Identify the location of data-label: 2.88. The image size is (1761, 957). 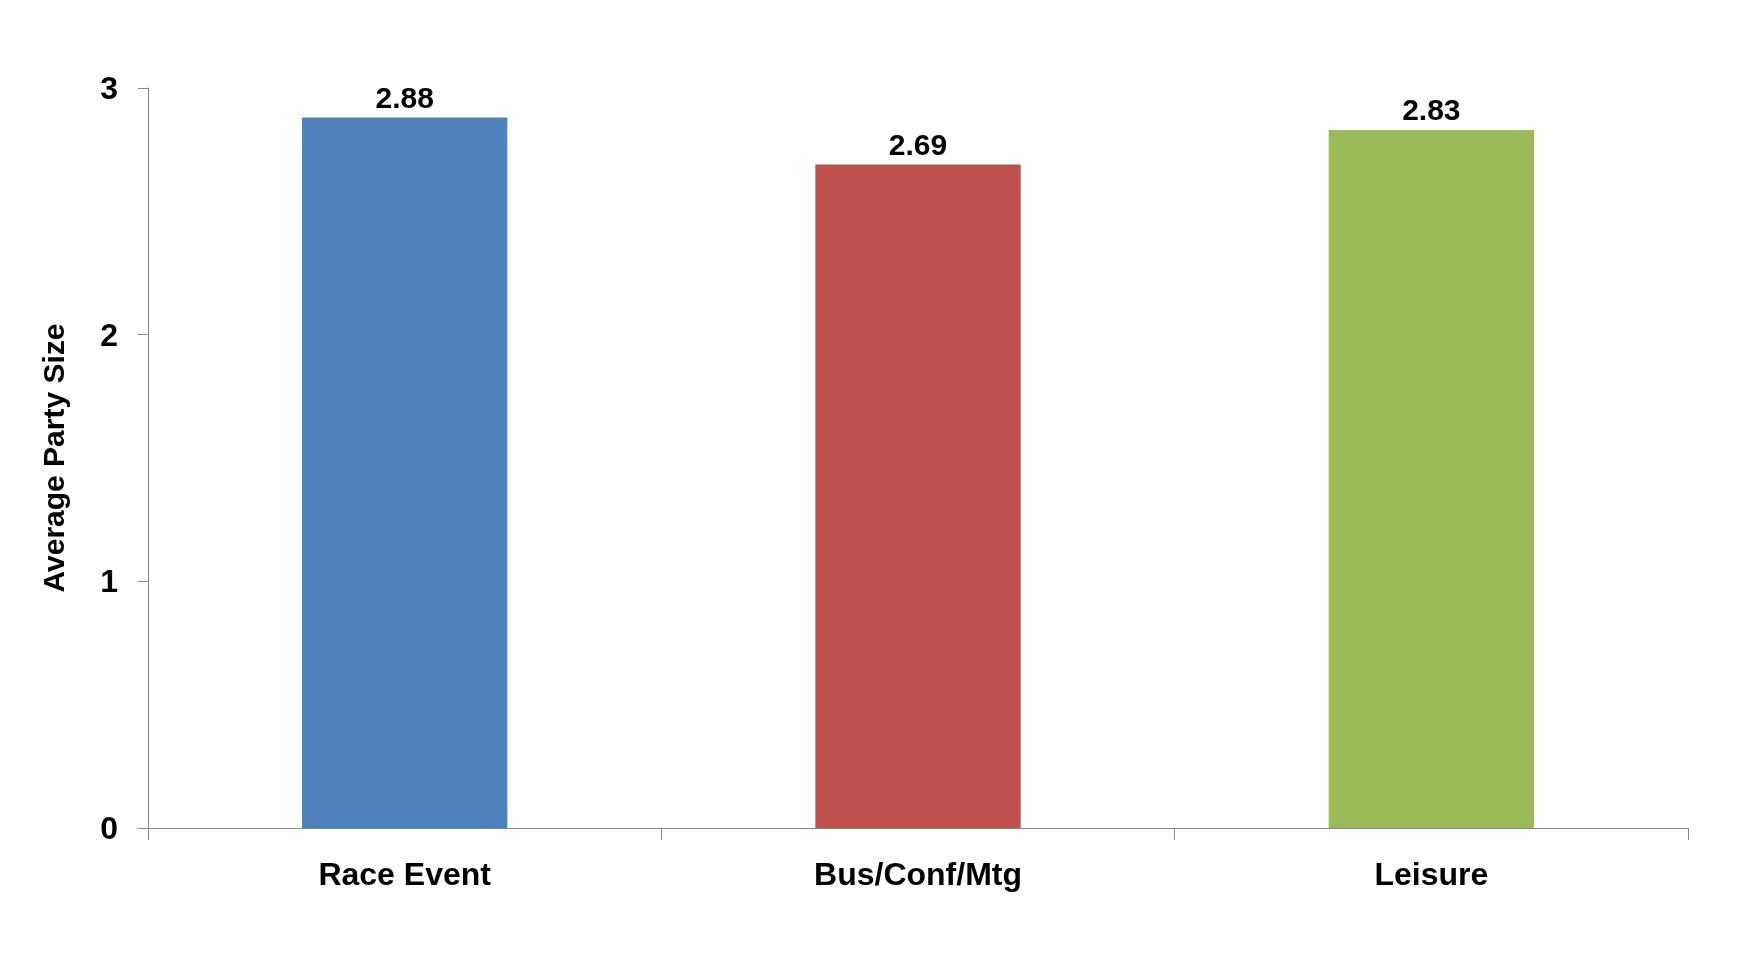
(404, 98).